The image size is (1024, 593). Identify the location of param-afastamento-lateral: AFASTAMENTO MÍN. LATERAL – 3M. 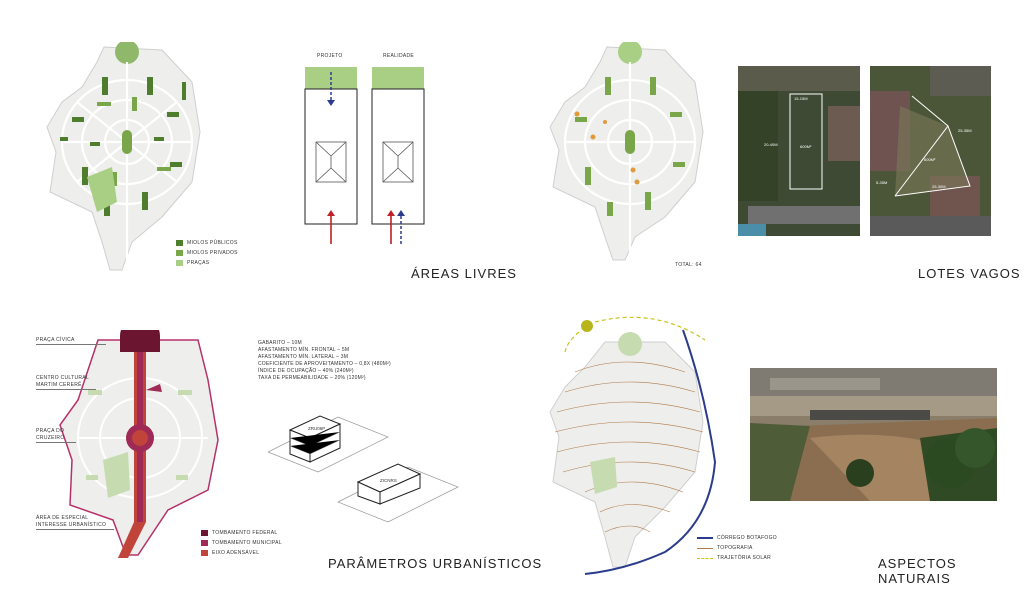
(303, 357).